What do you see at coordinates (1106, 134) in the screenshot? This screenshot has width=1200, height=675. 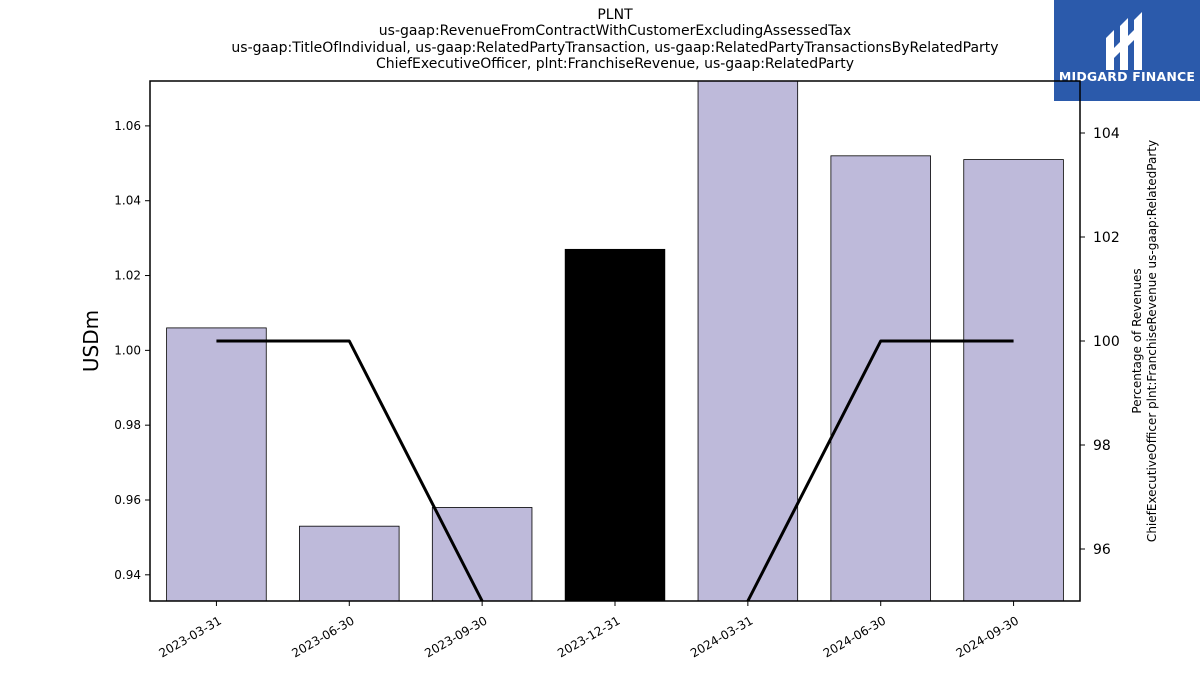 I see `y2-tick-label: 104` at bounding box center [1106, 134].